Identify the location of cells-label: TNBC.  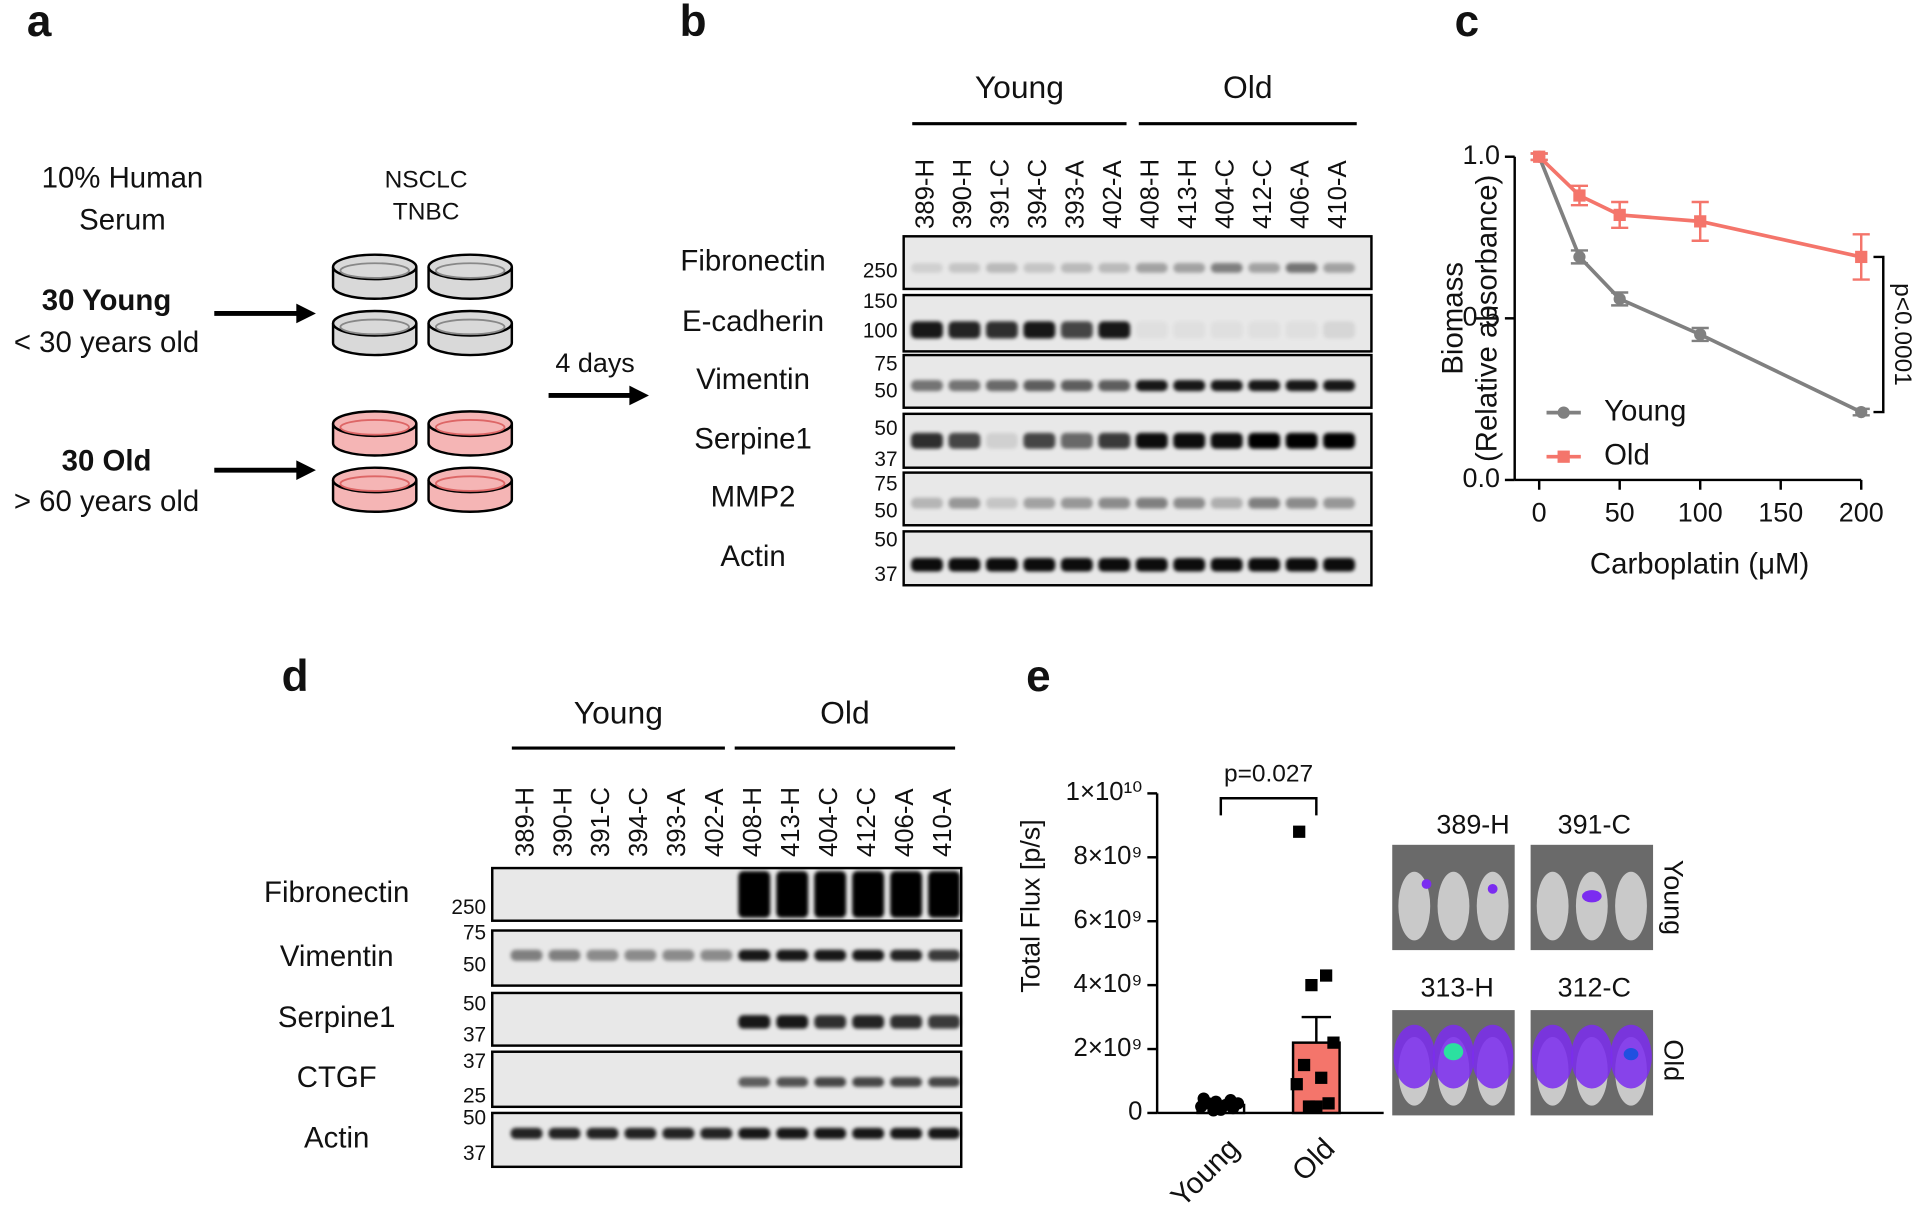
(426, 212).